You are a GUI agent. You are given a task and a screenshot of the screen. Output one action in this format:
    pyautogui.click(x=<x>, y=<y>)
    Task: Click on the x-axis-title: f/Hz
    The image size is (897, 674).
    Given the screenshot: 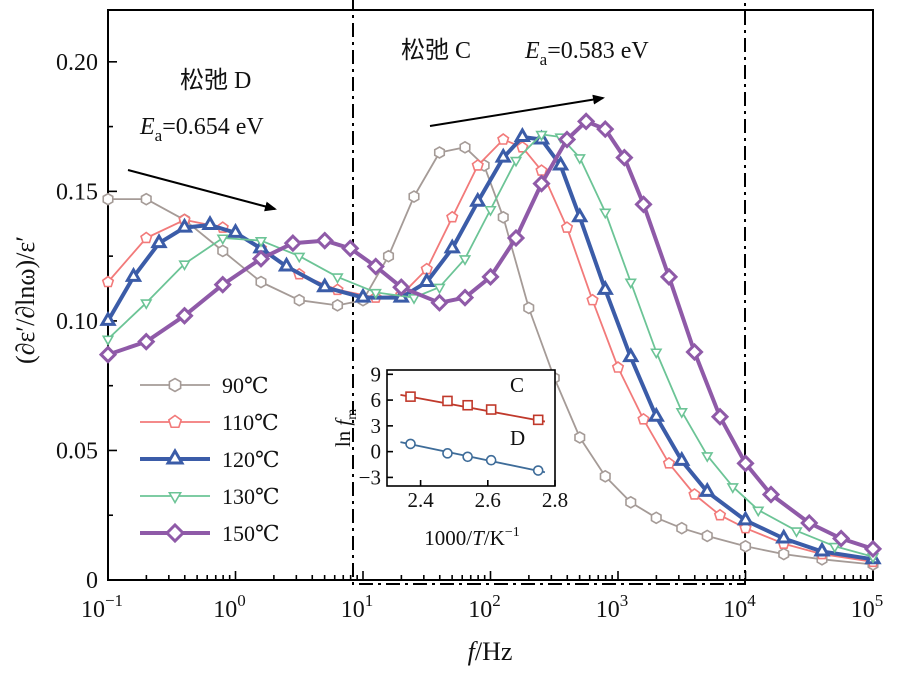 What is the action you would take?
    pyautogui.click(x=490, y=651)
    